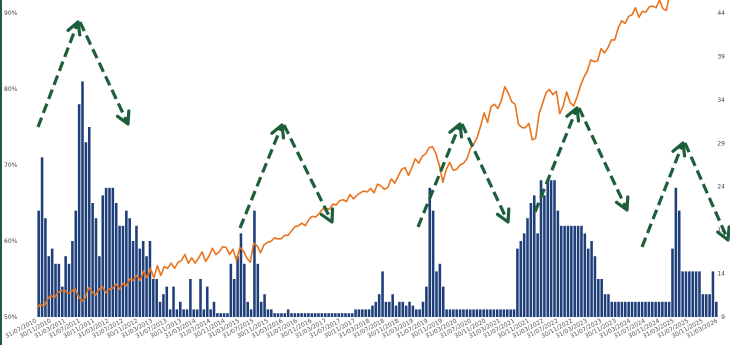 The width and height of the screenshot is (730, 345). What do you see at coordinates (11, 241) in the screenshot?
I see `left-tick-label: 60%` at bounding box center [11, 241].